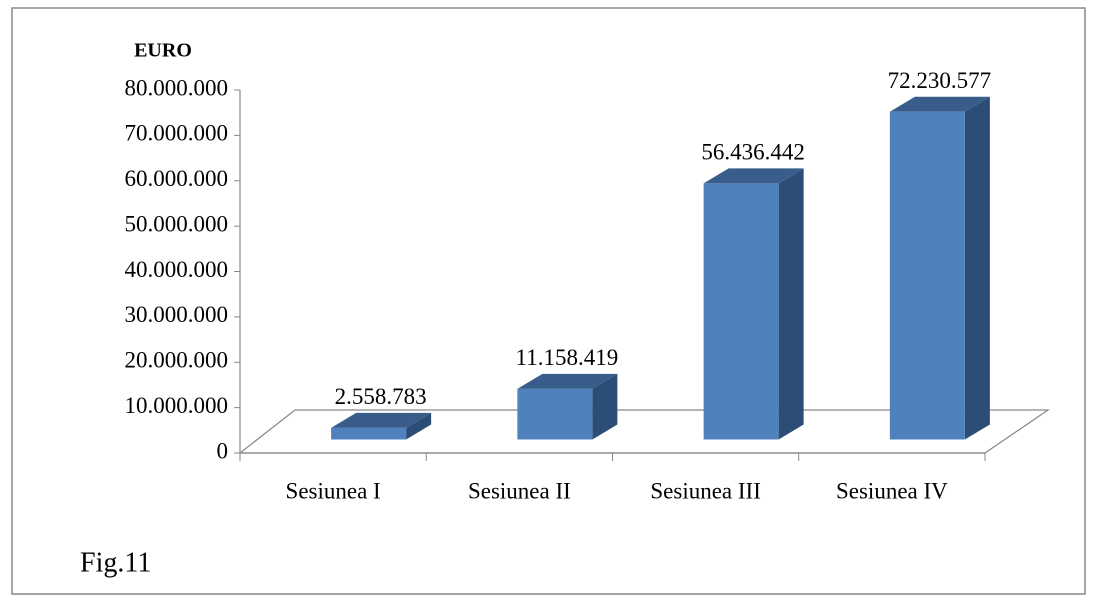 The height and width of the screenshot is (601, 1097). I want to click on value-label: 2.558.783, so click(381, 396).